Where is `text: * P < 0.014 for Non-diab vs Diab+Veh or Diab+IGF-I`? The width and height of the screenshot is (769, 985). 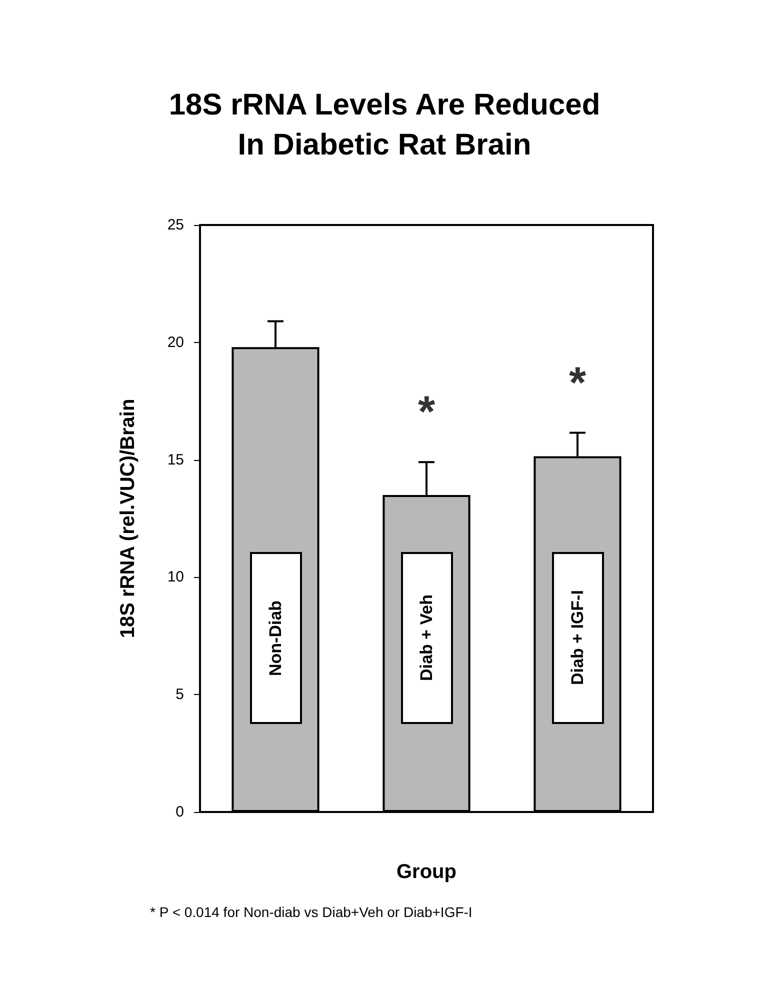 text: * P < 0.014 for Non-diab vs Diab+Veh or Diab+IGF-I is located at coordinates (311, 912).